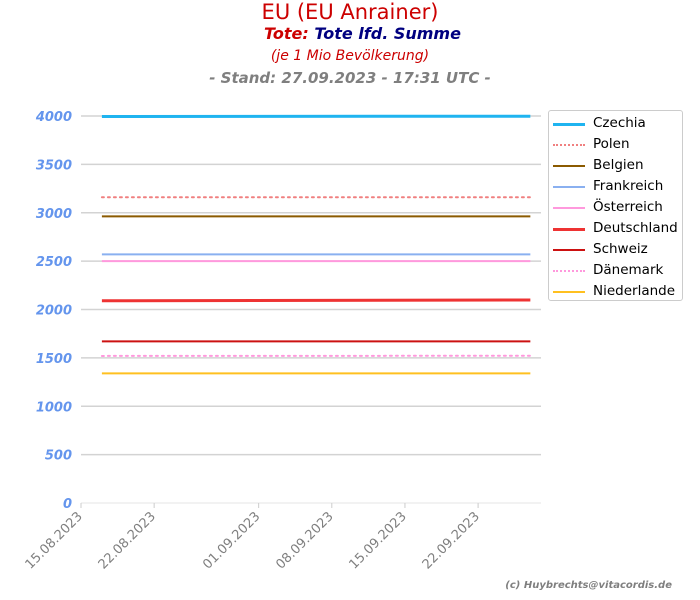  What do you see at coordinates (350, 78) in the screenshot?
I see `chart-timestamp: - Stand: 27.09.2023 - 17:31 UTC -` at bounding box center [350, 78].